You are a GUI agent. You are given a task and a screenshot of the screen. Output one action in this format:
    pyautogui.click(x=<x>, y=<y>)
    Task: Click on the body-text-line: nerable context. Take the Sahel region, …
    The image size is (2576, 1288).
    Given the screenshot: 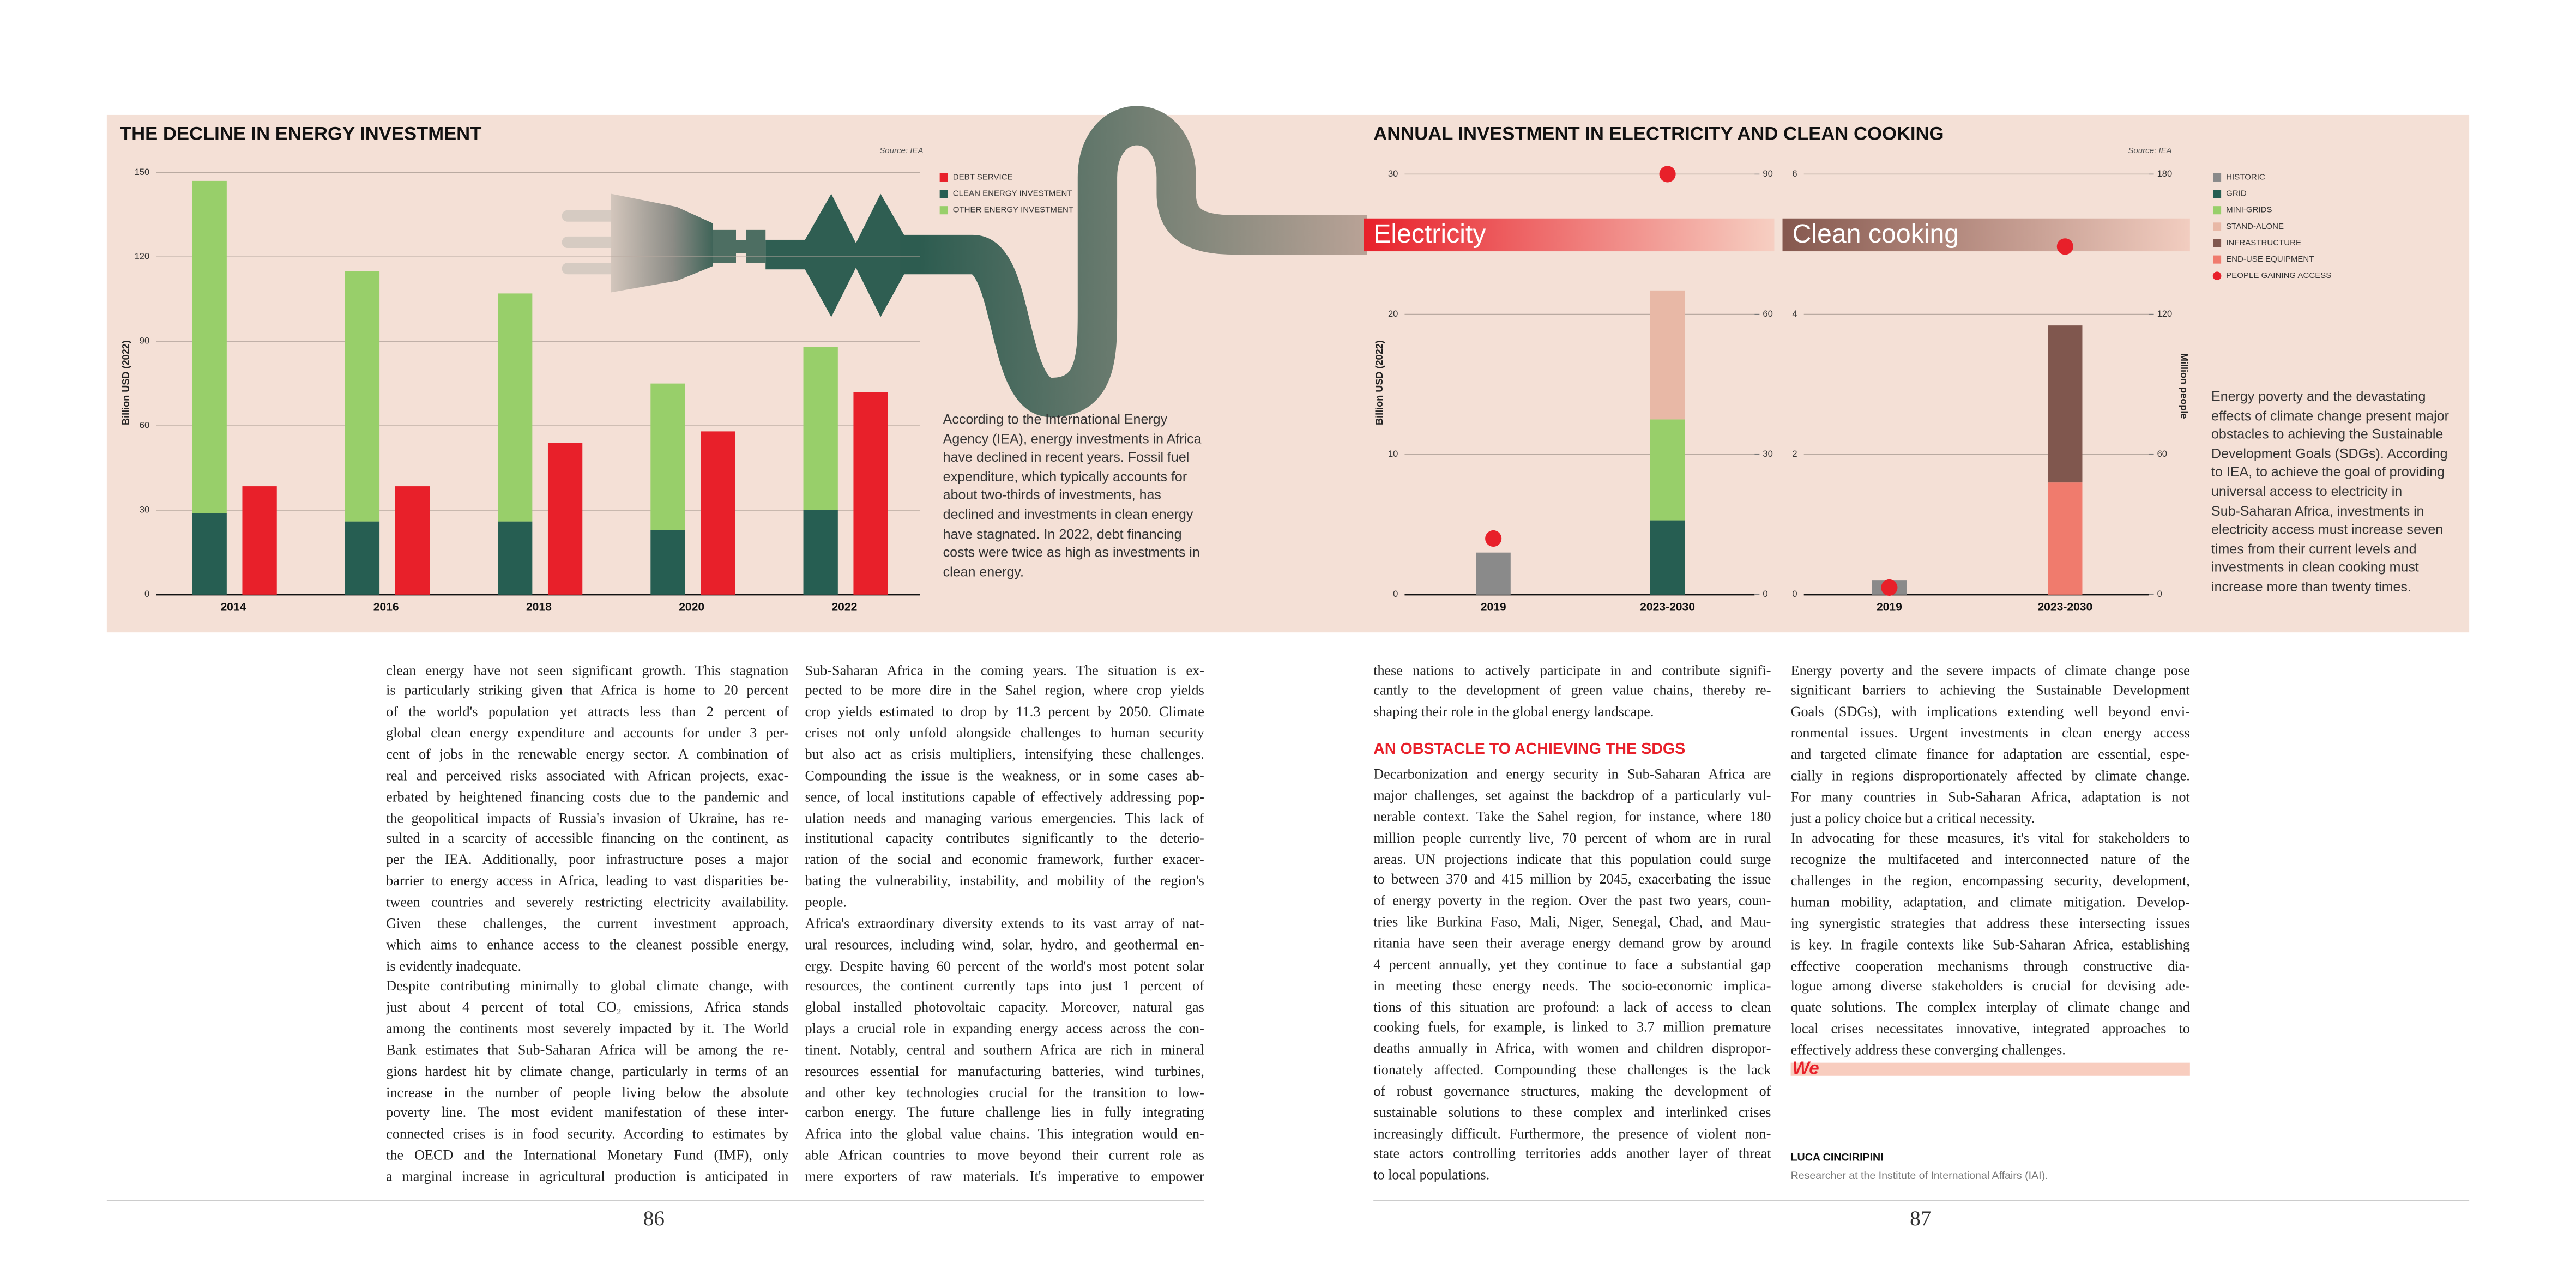 What is the action you would take?
    pyautogui.click(x=1572, y=816)
    